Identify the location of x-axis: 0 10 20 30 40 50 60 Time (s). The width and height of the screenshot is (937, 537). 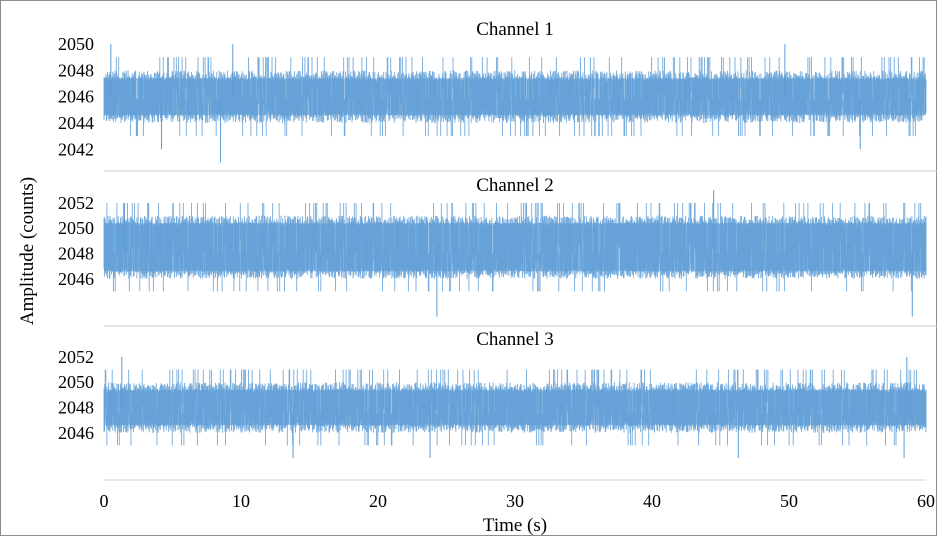
(518, 507).